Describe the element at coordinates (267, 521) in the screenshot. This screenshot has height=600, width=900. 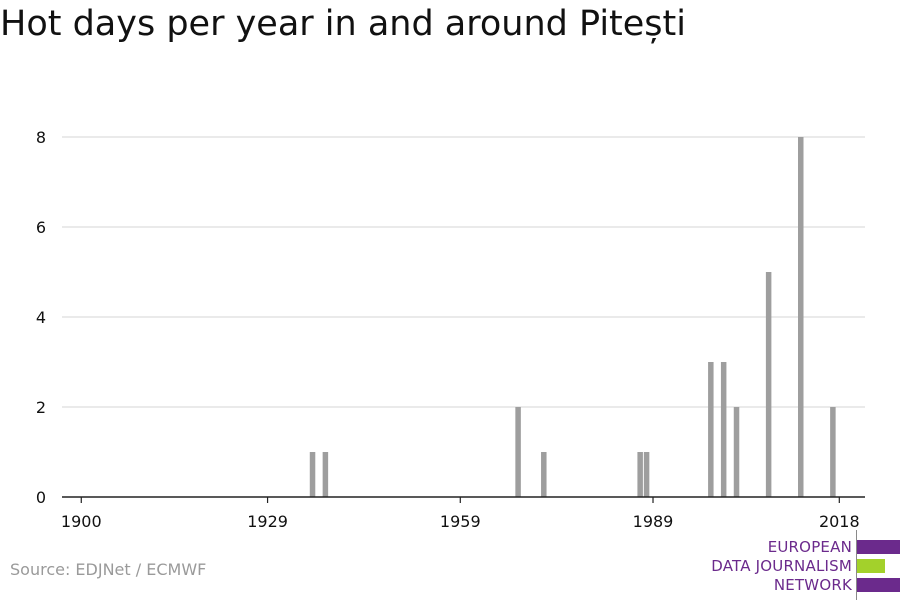
I see `x-tick-label: 1929` at that location.